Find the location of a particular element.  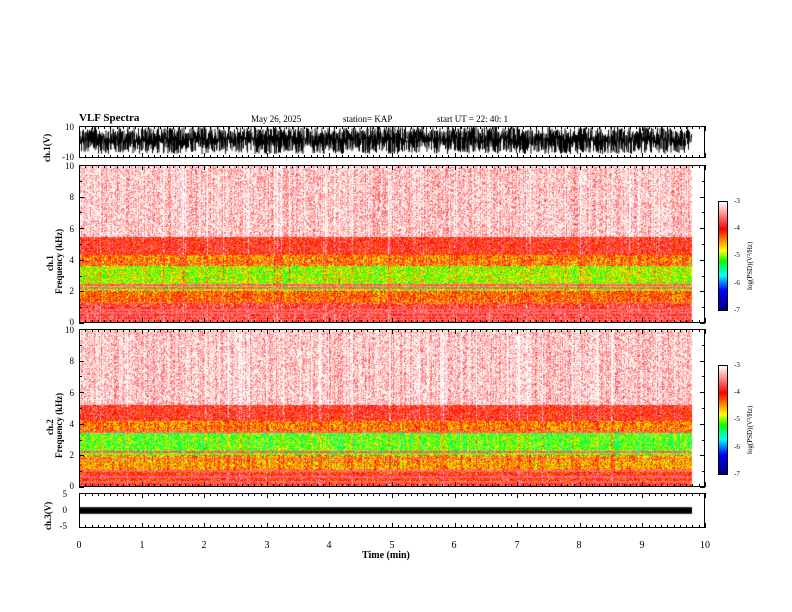

ch2-colorbar-tick: -7 is located at coordinates (737, 474).